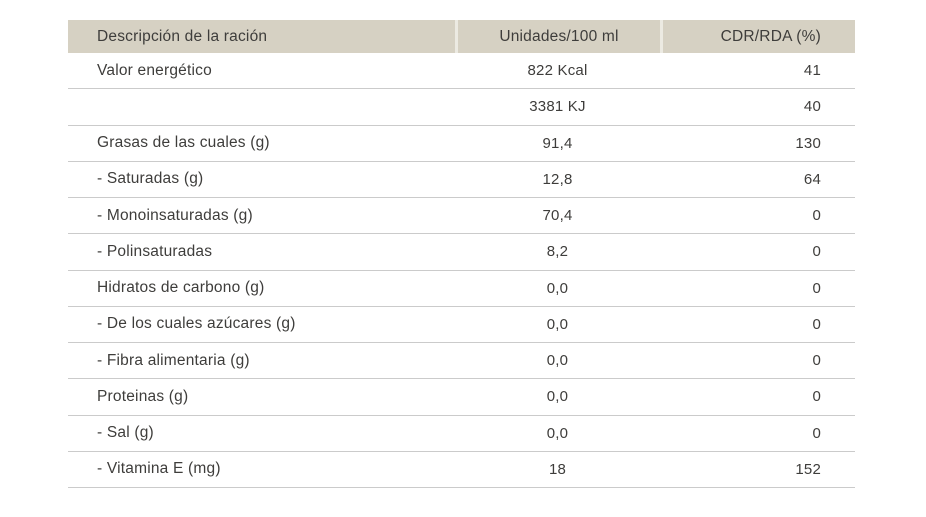 This screenshot has height=517, width=926. I want to click on row-label: - Fibra alimentaria (g), so click(173, 360).